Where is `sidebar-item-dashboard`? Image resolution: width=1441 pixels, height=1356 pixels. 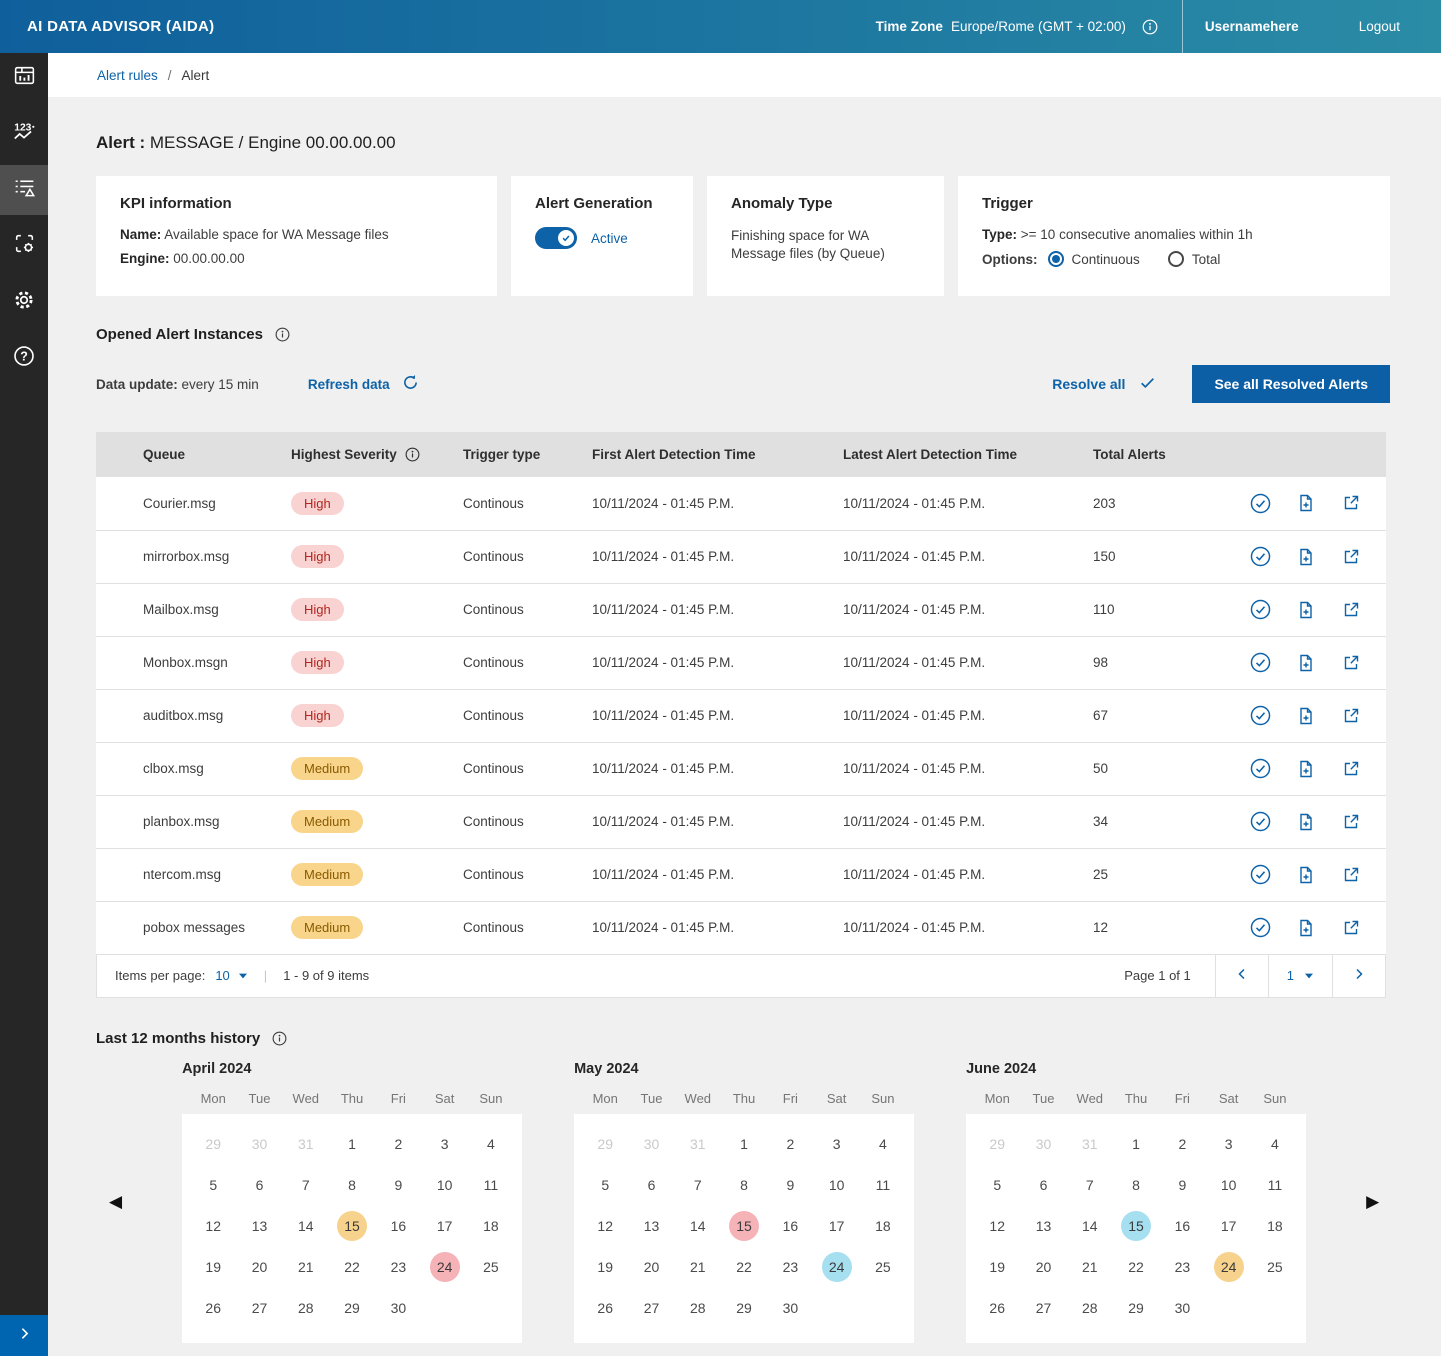 sidebar-item-dashboard is located at coordinates (24, 78).